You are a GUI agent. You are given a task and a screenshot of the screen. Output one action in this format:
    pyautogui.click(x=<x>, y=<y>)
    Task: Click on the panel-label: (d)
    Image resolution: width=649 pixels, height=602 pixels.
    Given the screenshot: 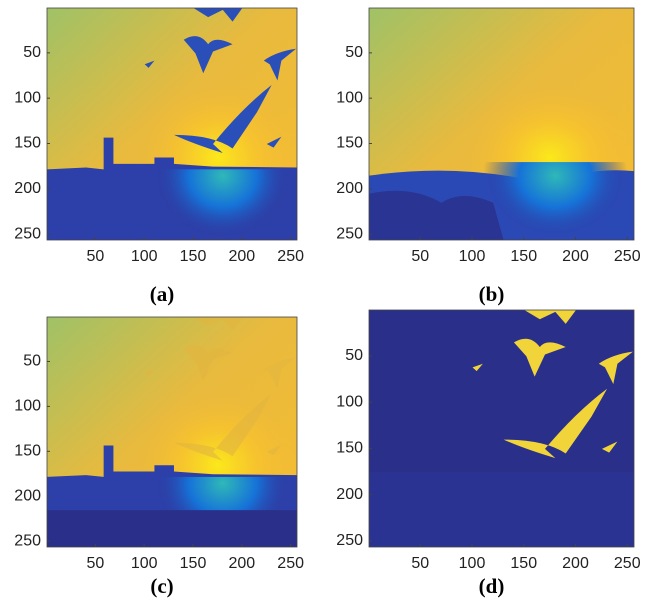 What is the action you would take?
    pyautogui.click(x=492, y=586)
    